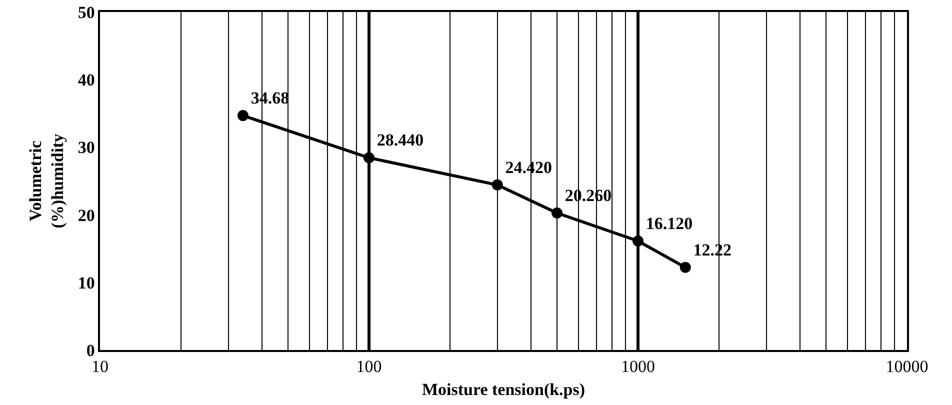 The width and height of the screenshot is (952, 405). I want to click on y-tick-label: 10, so click(86, 282).